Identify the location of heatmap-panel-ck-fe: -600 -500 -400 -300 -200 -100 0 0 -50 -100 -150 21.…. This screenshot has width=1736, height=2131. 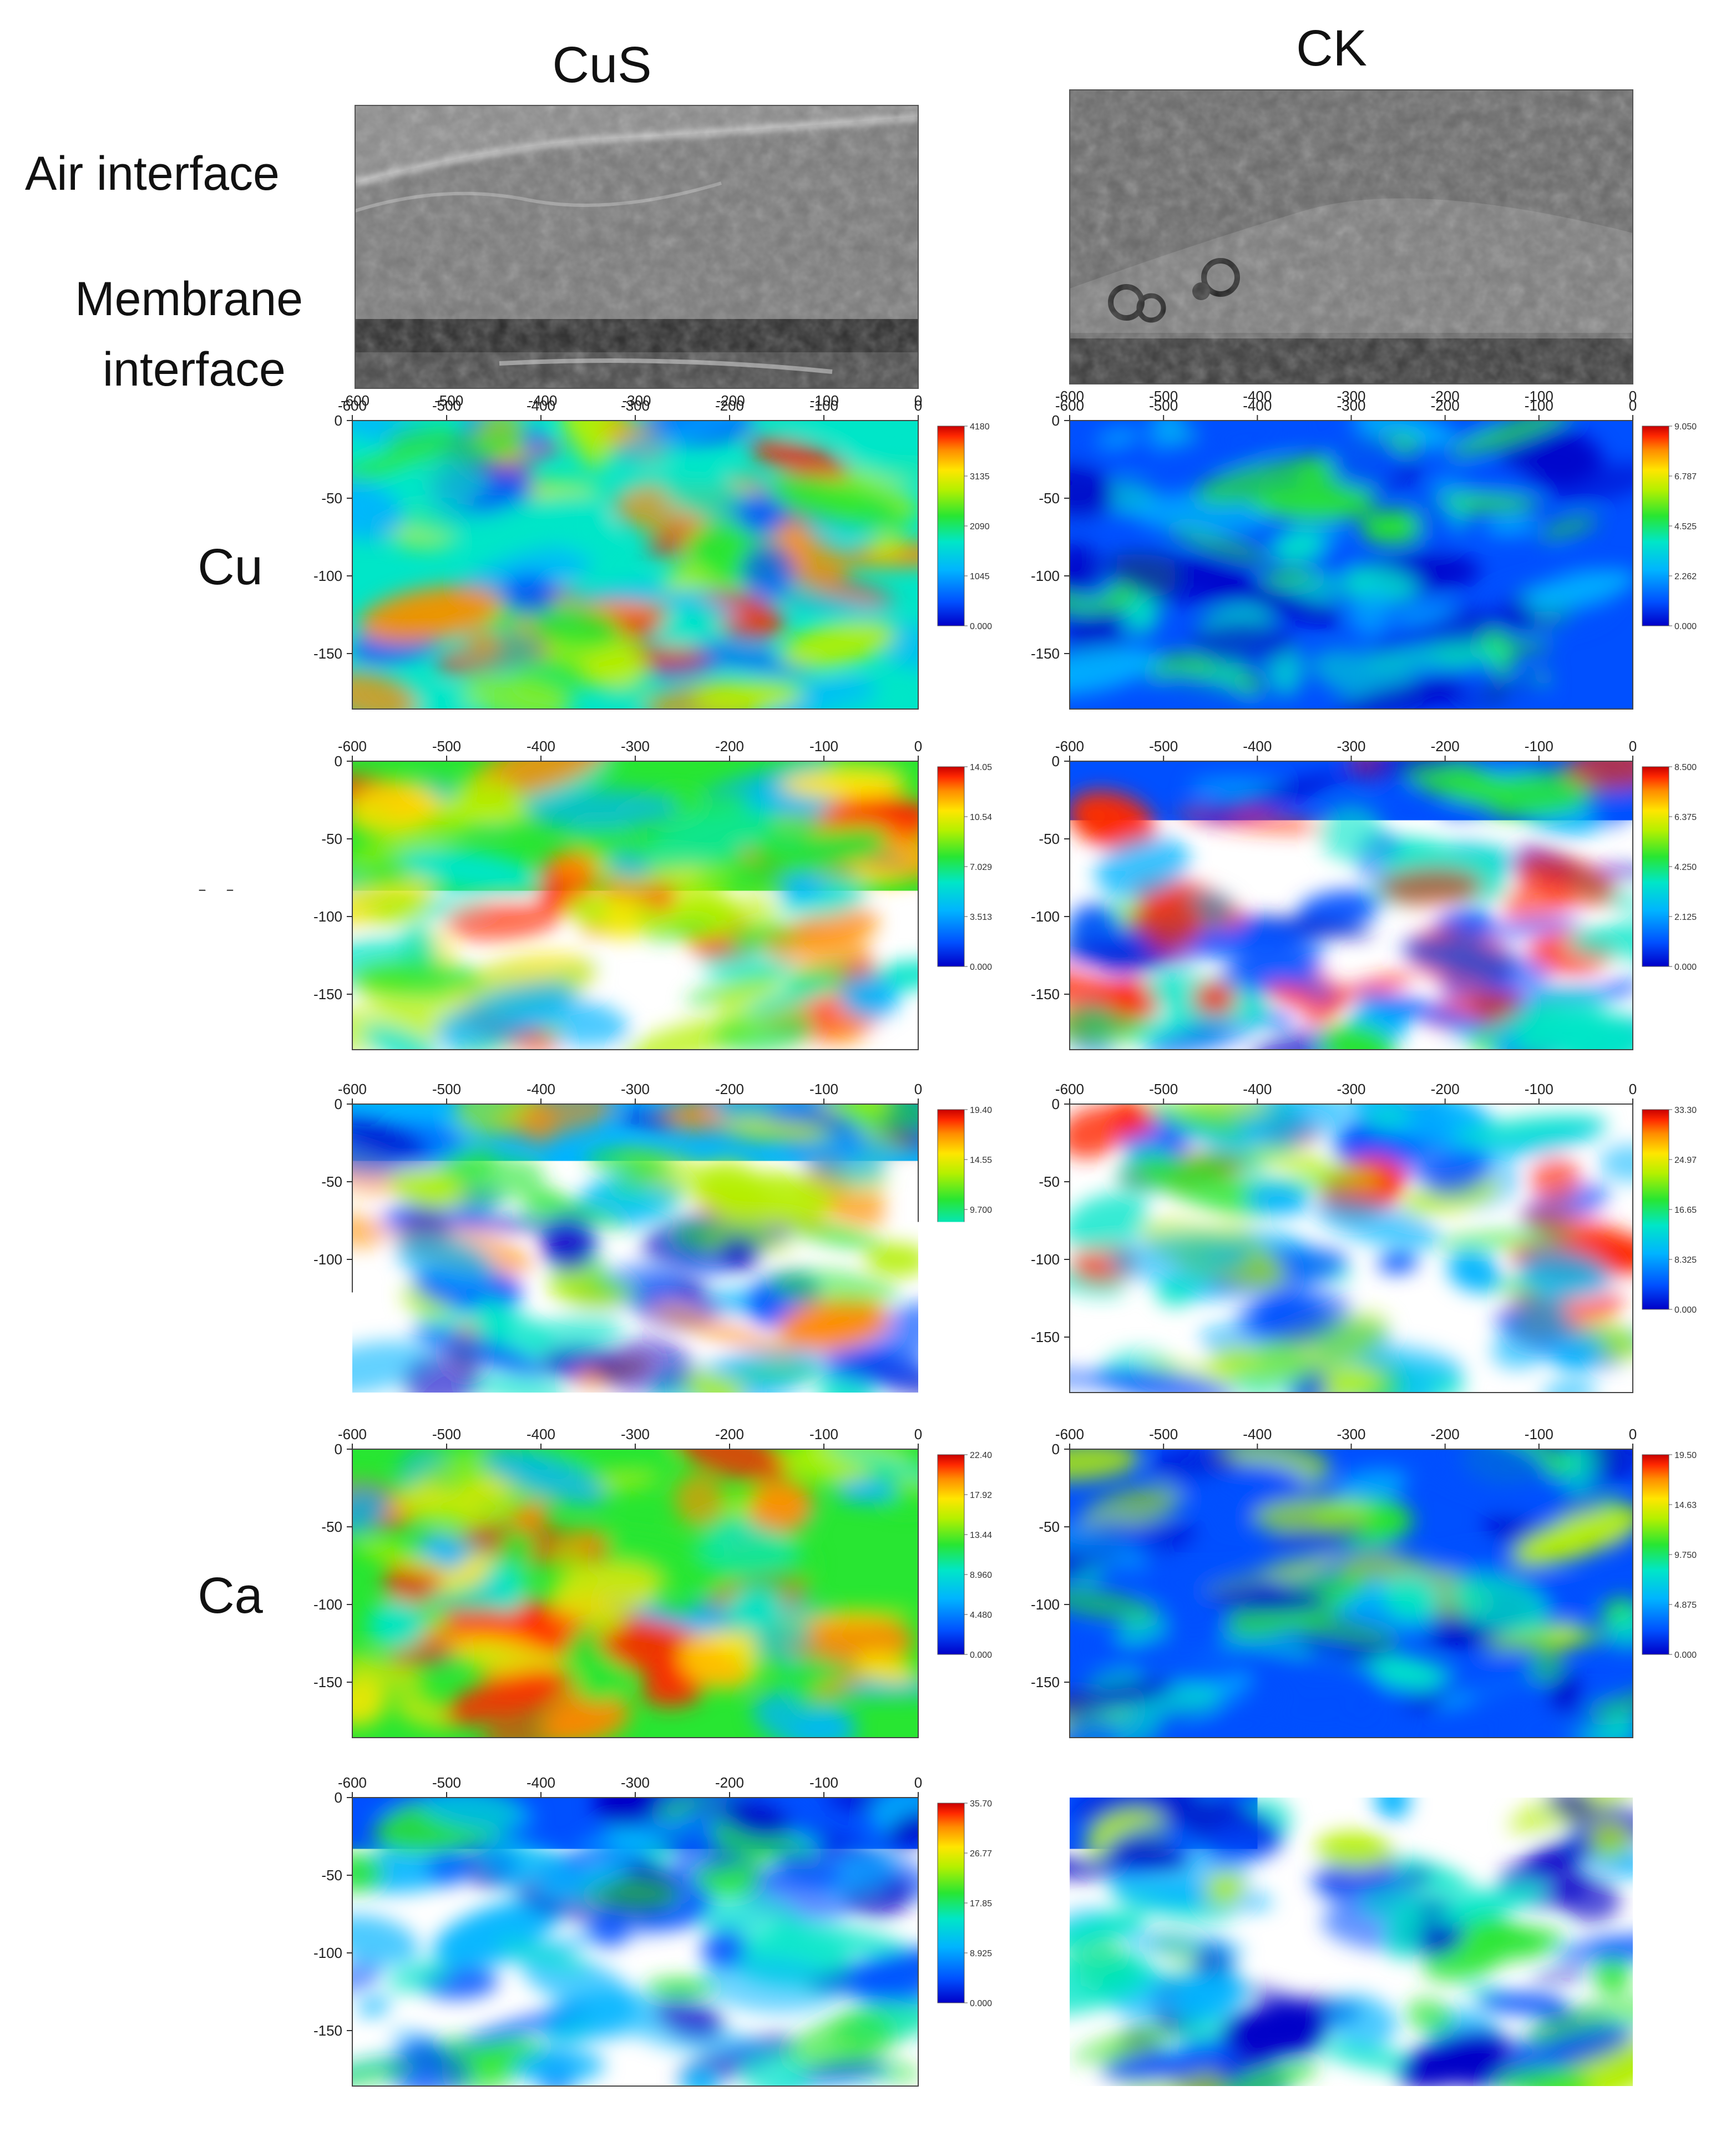
(1353, 1940).